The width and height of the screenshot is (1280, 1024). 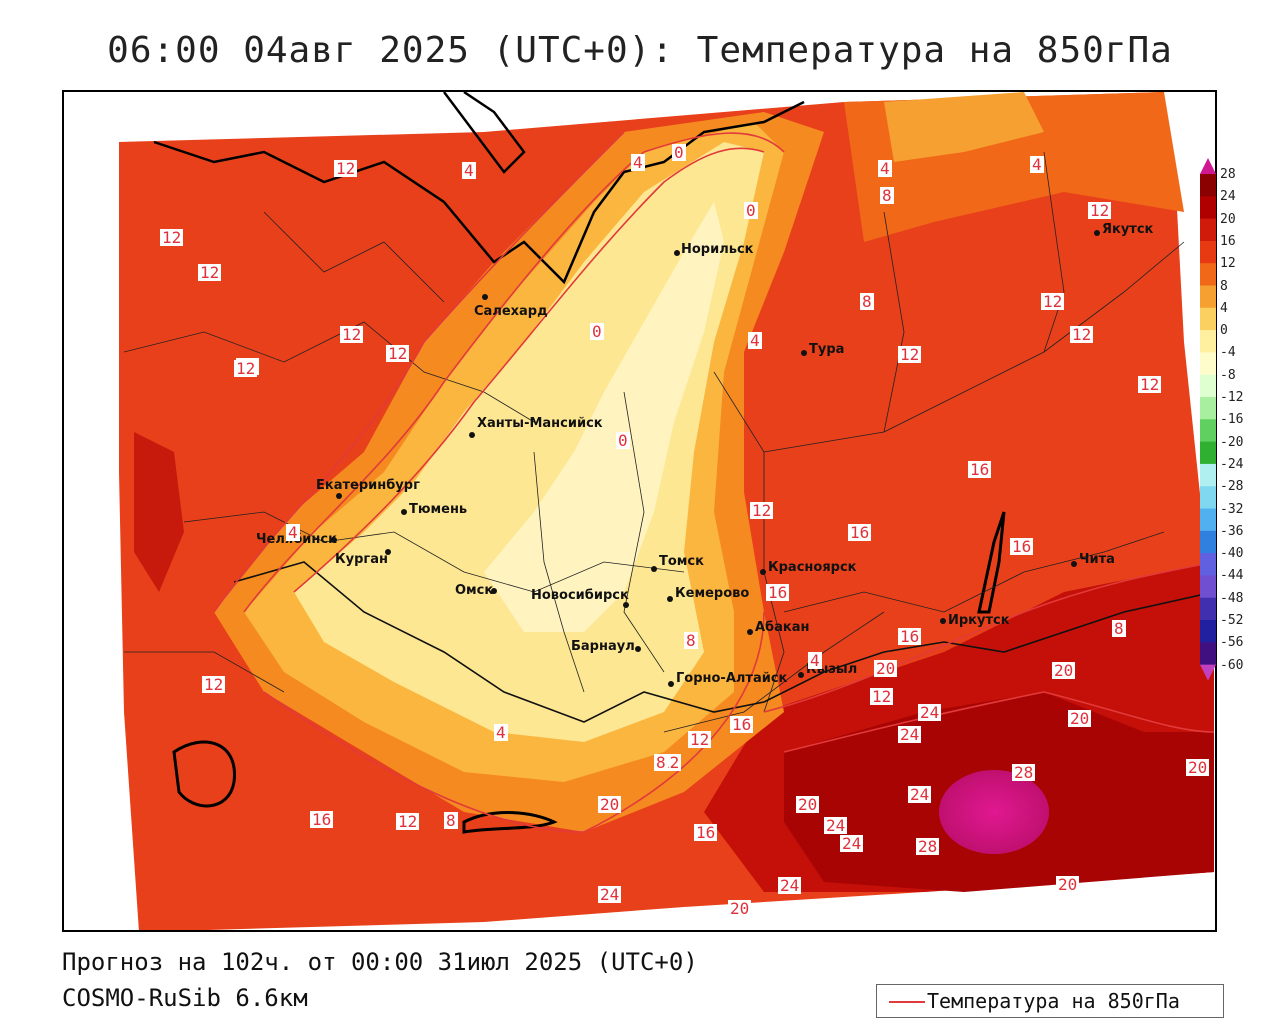 I want to click on city-khanty-mansiysk: Ханты-Мансийск, so click(x=540, y=423).